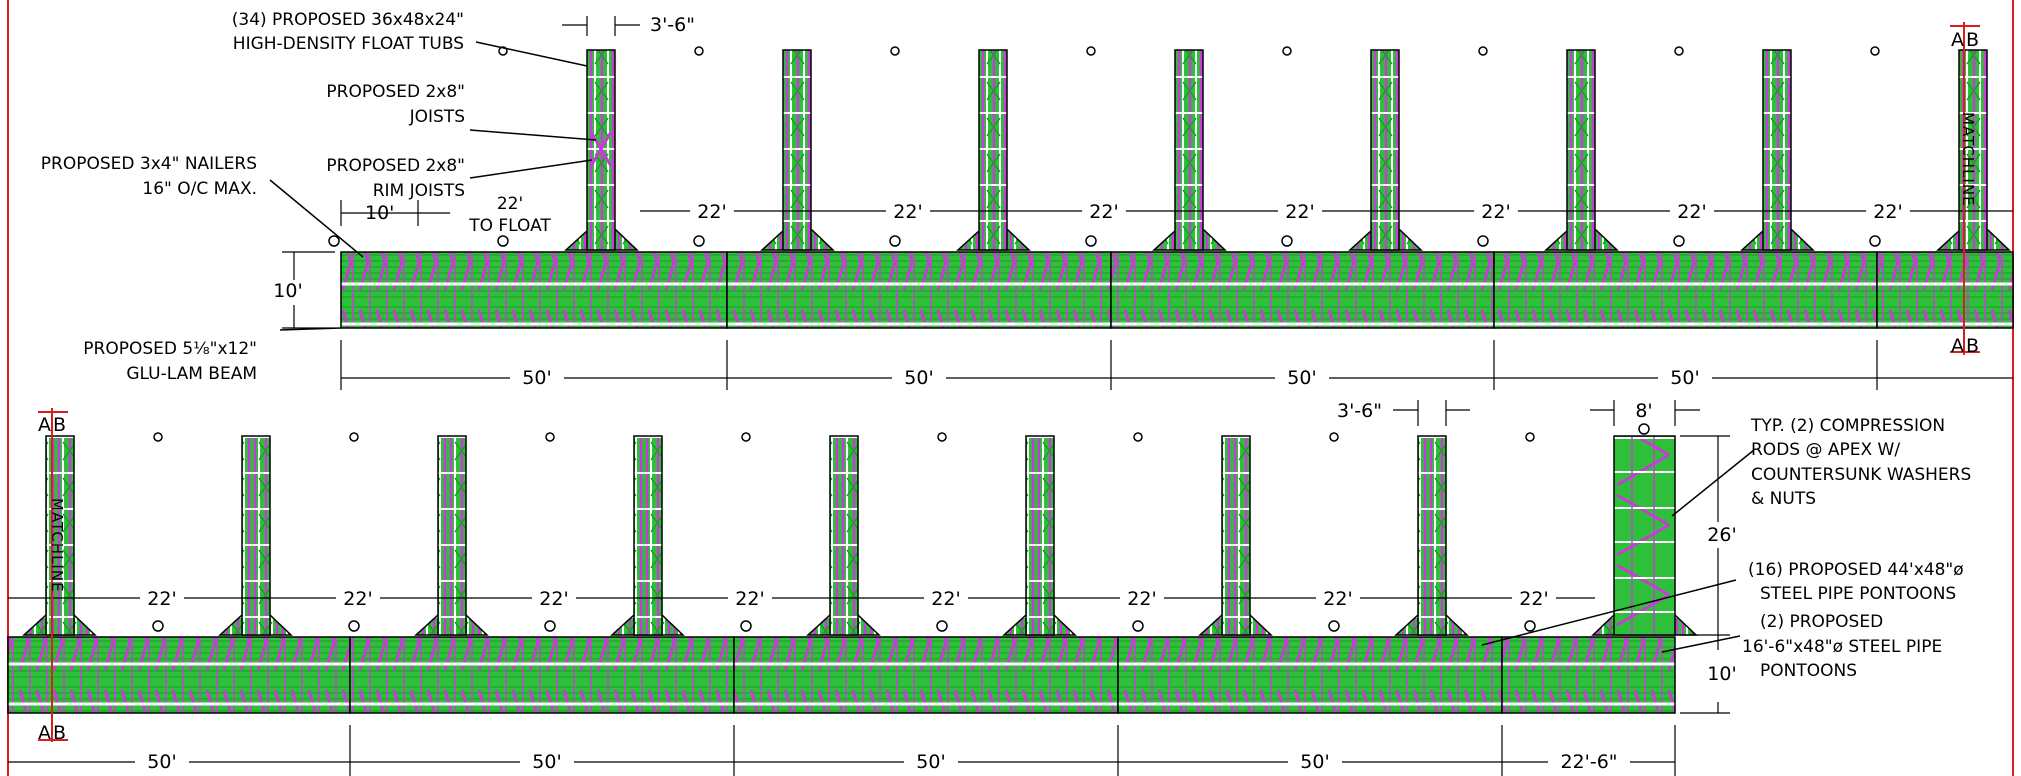 The image size is (2021, 776). I want to click on end-t-platform, so click(1644, 535).